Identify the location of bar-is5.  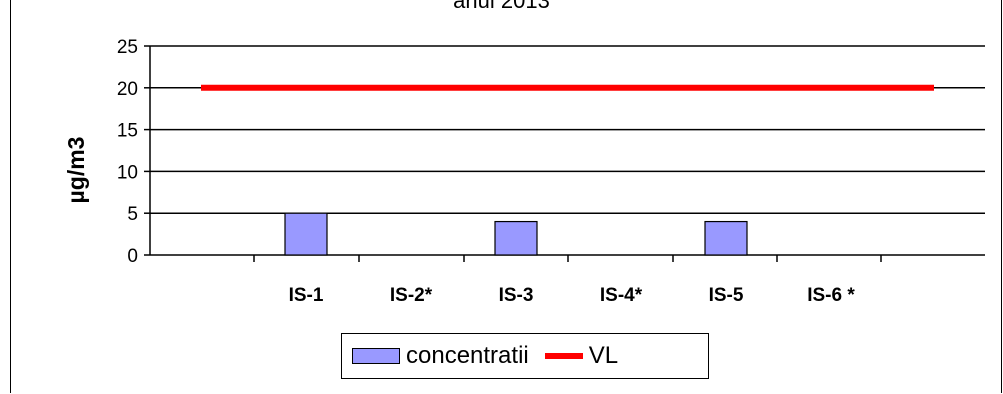
(726, 238).